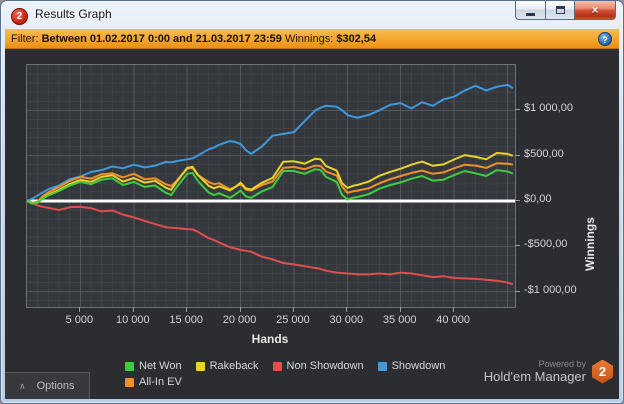 Image resolution: width=624 pixels, height=404 pixels. What do you see at coordinates (544, 153) in the screenshot?
I see `y-axis-tick-label: $500,00` at bounding box center [544, 153].